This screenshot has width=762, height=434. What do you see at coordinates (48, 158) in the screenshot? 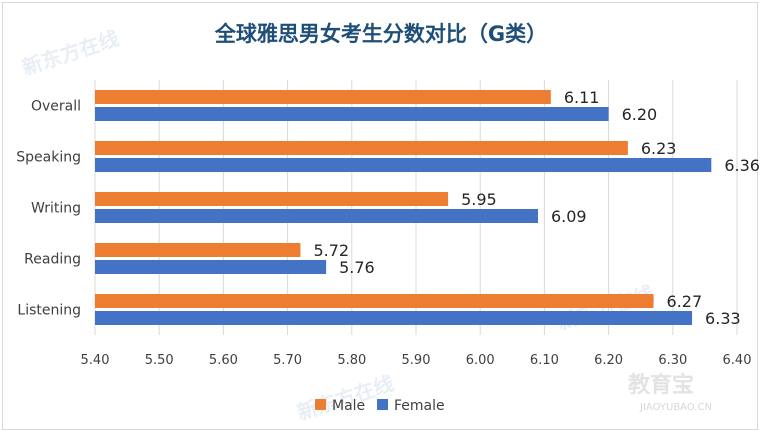
I see `category-label: Speaking` at bounding box center [48, 158].